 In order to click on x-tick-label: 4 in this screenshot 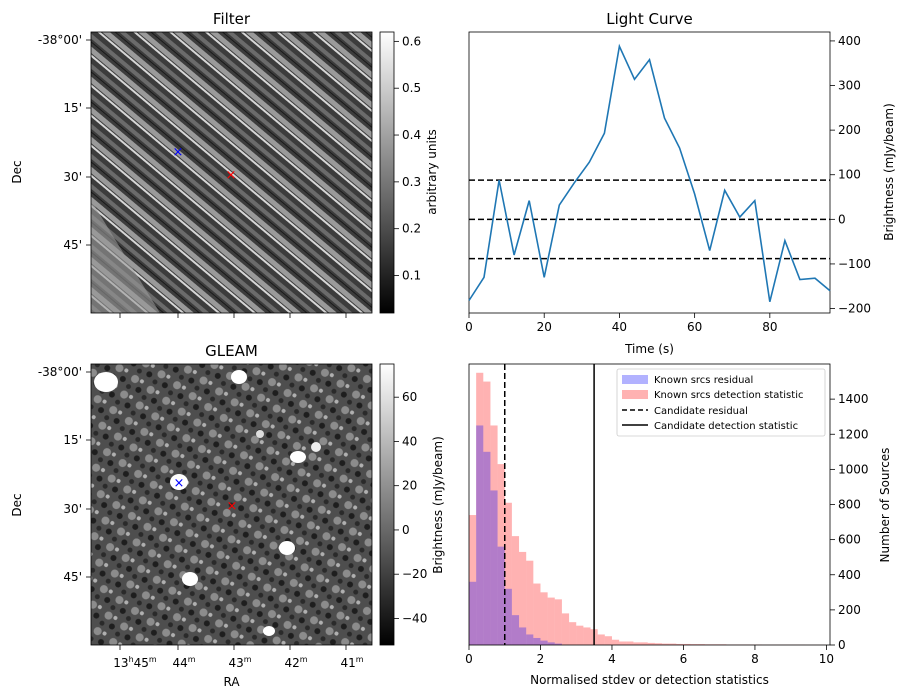, I will do `click(612, 659)`.